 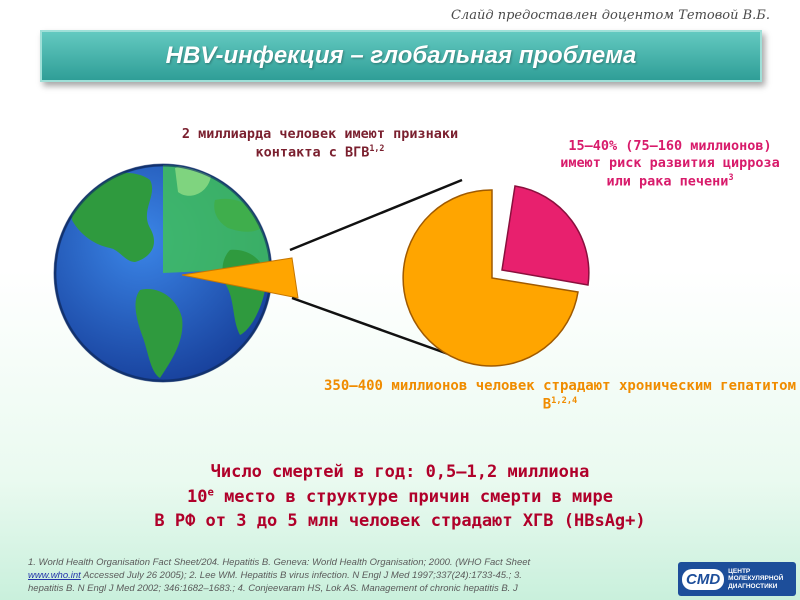 I want to click on pie-slice-pink, so click(x=545, y=235).